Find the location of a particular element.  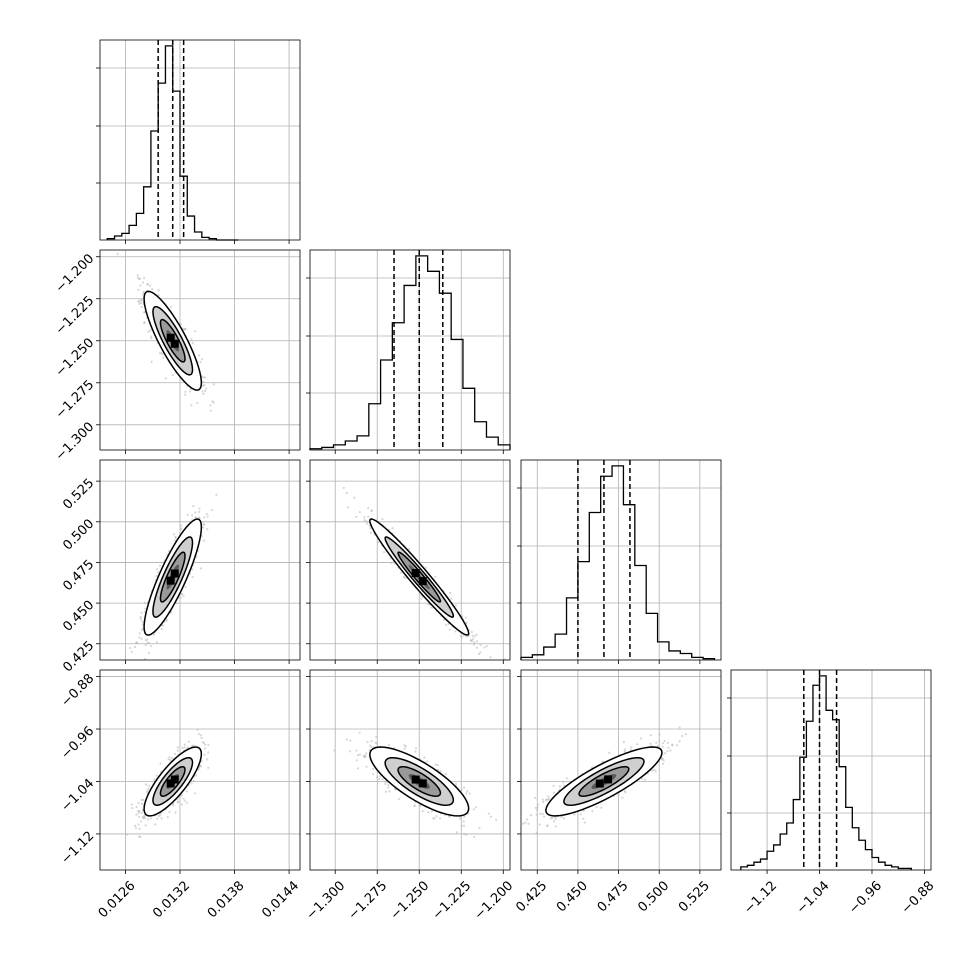

x-tick-label: 0.500 is located at coordinates (653, 896).